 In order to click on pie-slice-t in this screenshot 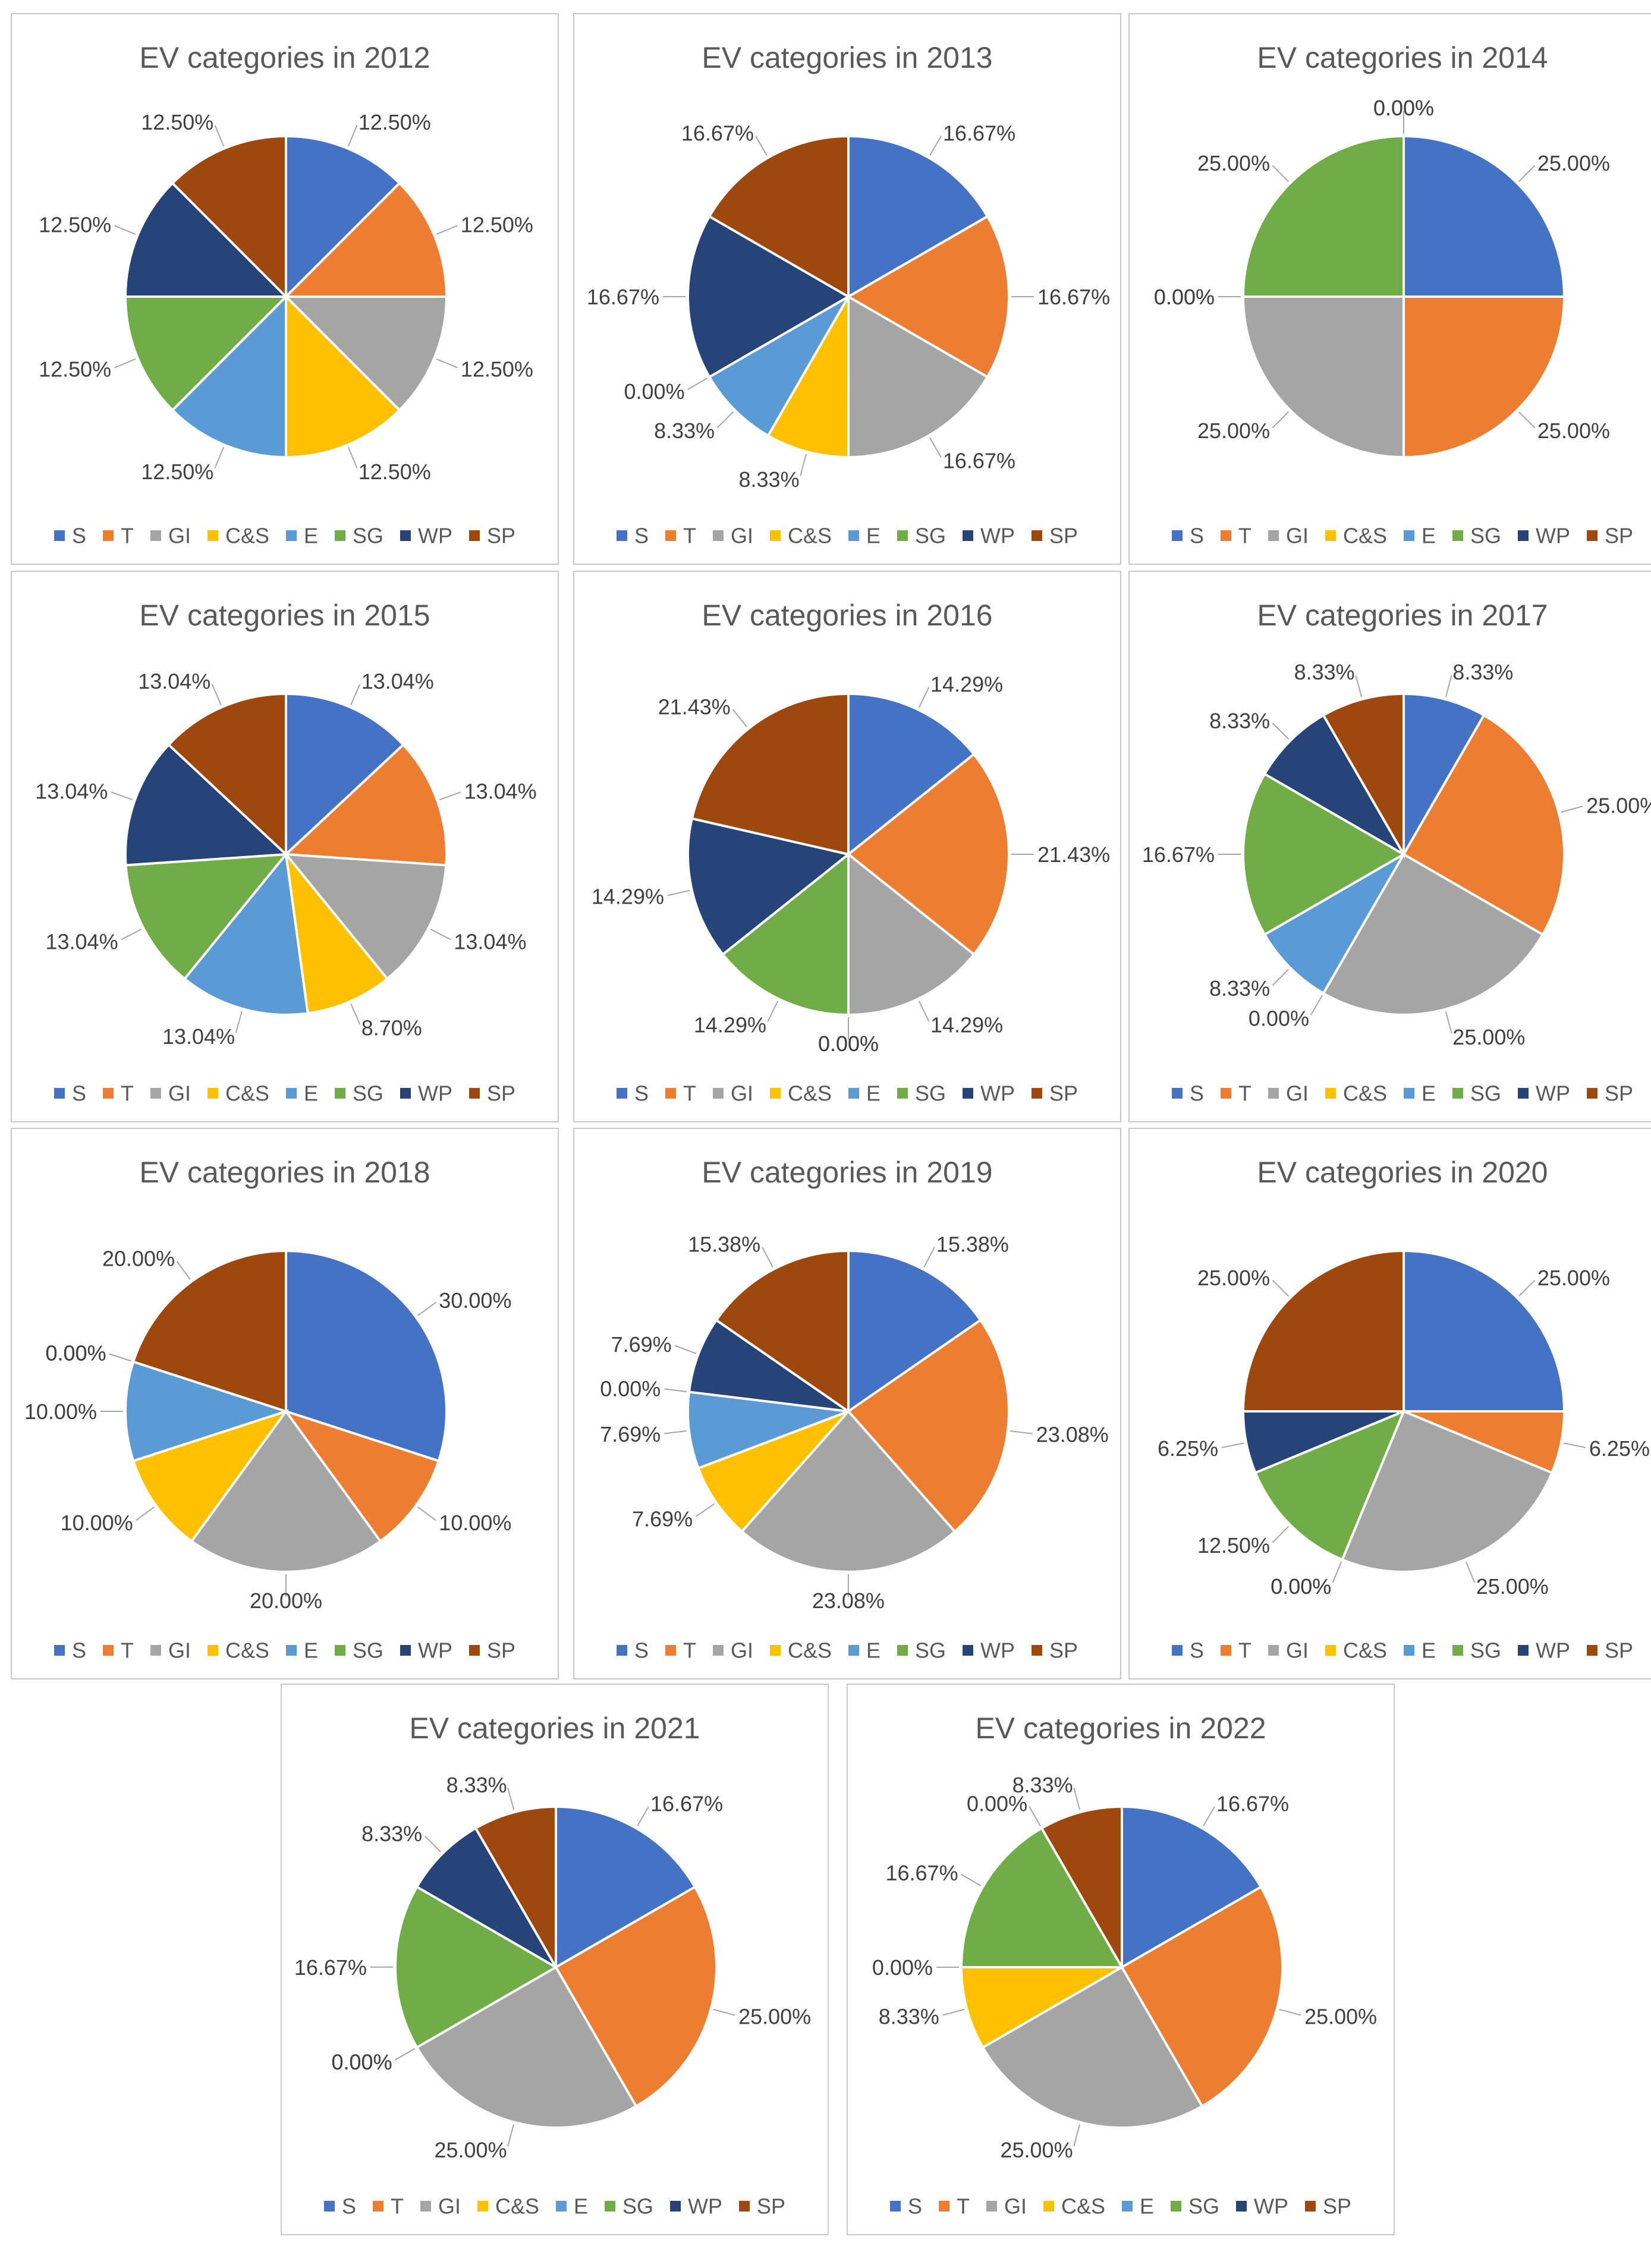, I will do `click(361, 1476)`.